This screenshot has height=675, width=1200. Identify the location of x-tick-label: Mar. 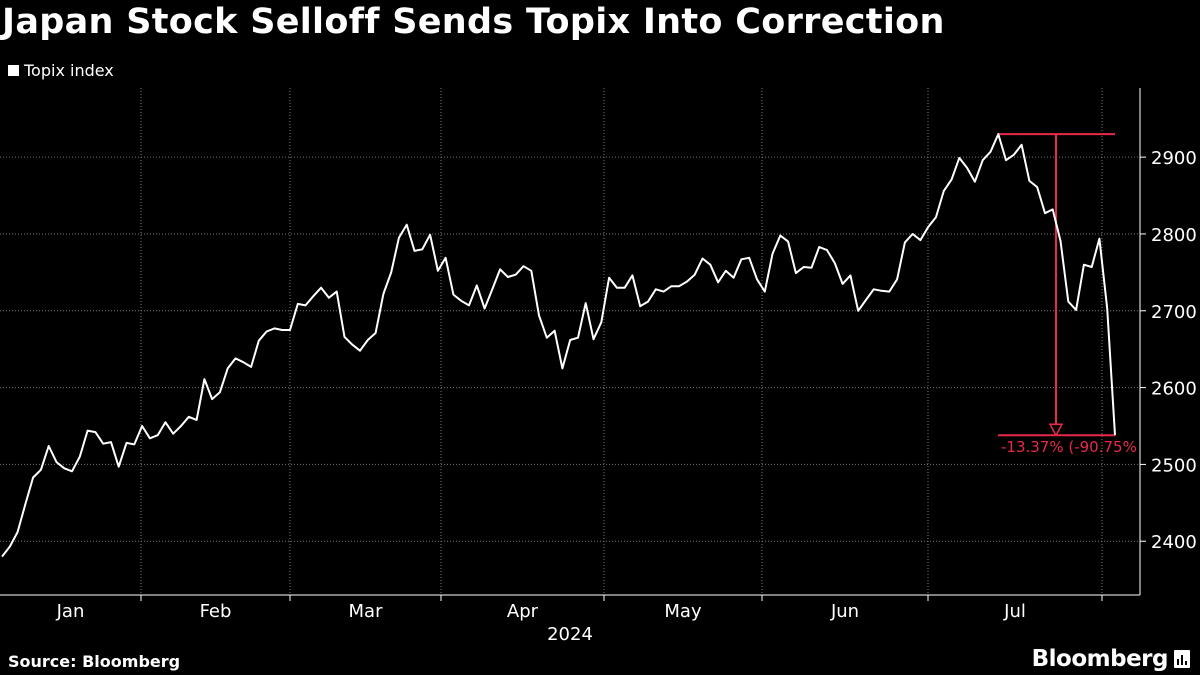
(366, 611).